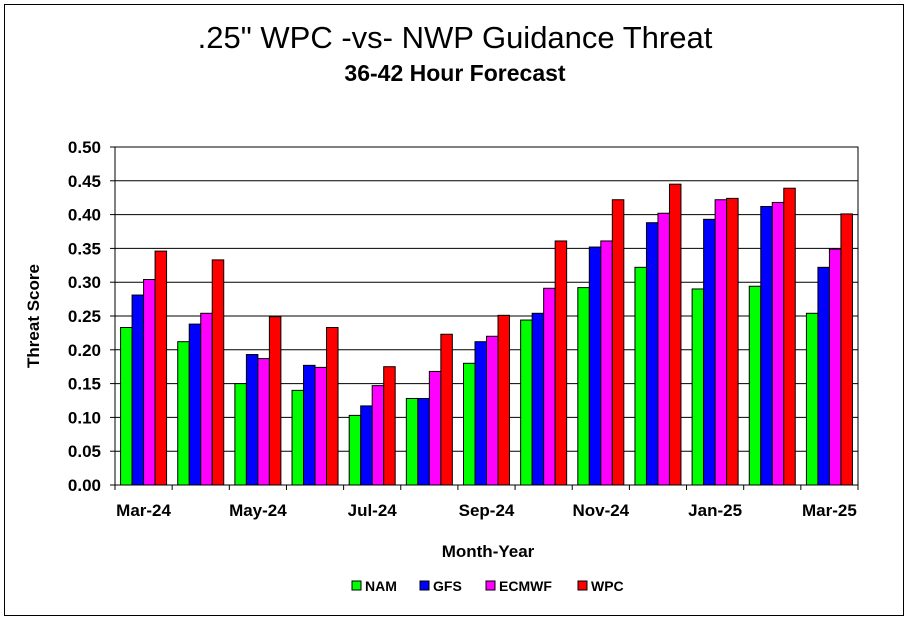 This screenshot has width=910, height=622. What do you see at coordinates (455, 37) in the screenshot?
I see `chart-title: .25" WPC -vs- NWP Guidance Threat` at bounding box center [455, 37].